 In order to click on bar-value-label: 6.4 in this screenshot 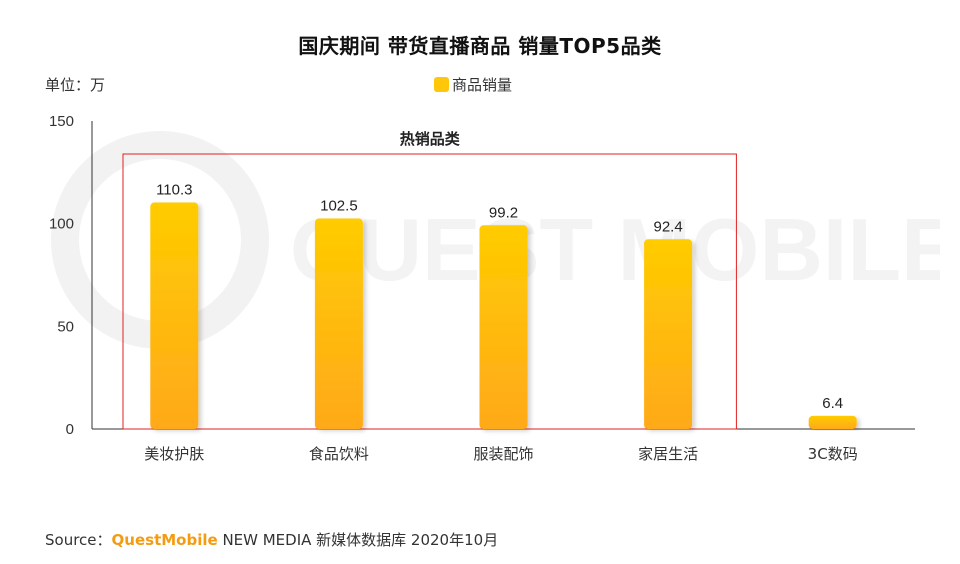, I will do `click(832, 403)`.